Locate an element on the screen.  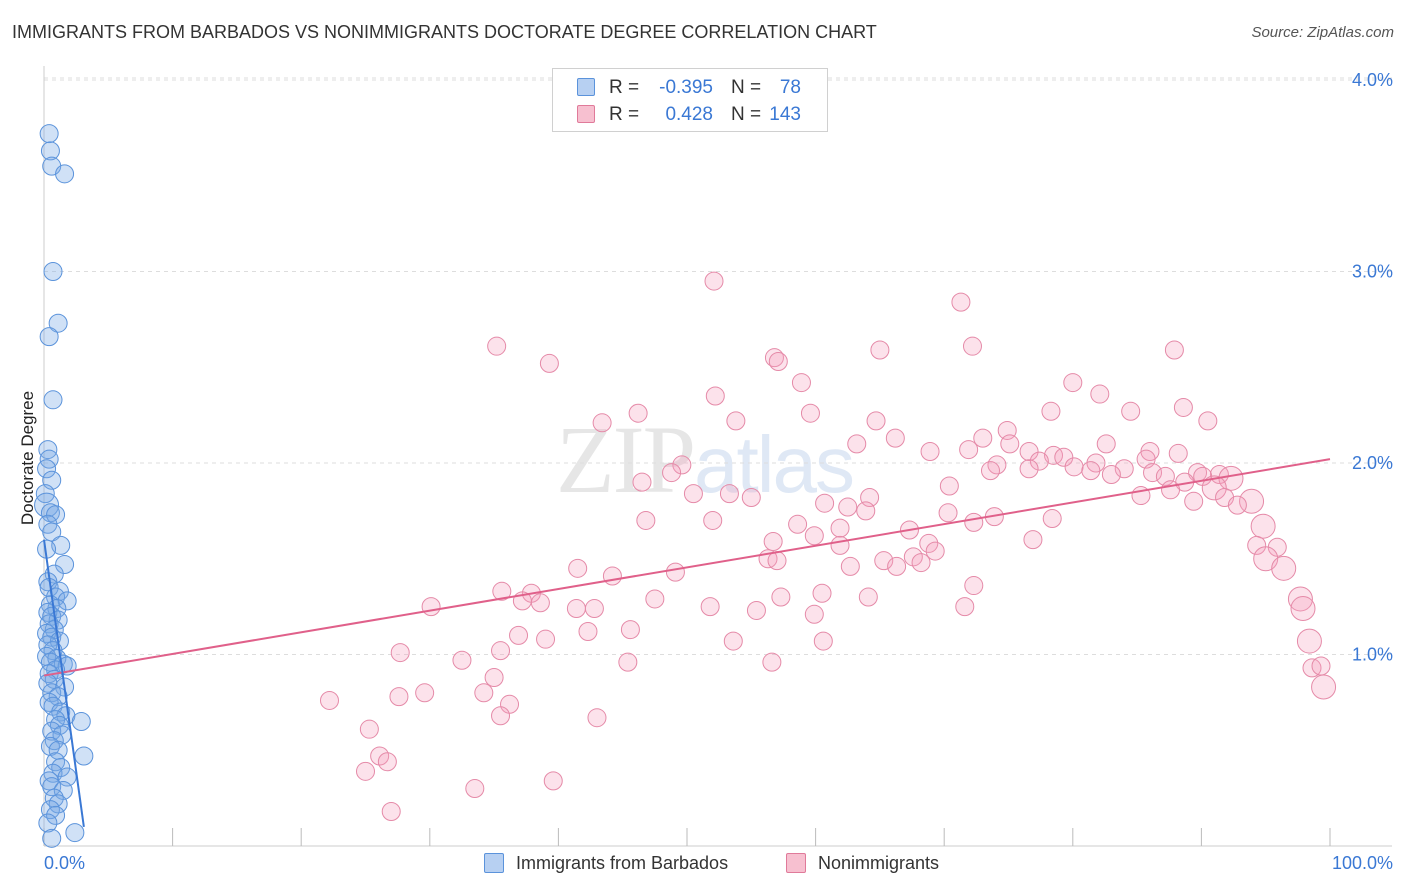
legend-n-value-nonimmigrants: 143 is located at coordinates (785, 114).